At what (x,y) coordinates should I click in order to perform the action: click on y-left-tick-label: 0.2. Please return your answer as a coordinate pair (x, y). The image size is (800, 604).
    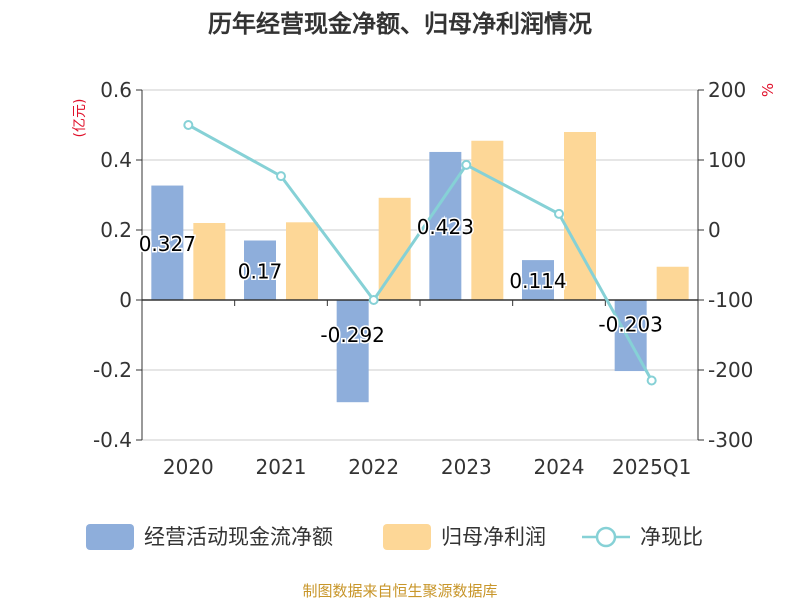
    Looking at the image, I should click on (116, 230).